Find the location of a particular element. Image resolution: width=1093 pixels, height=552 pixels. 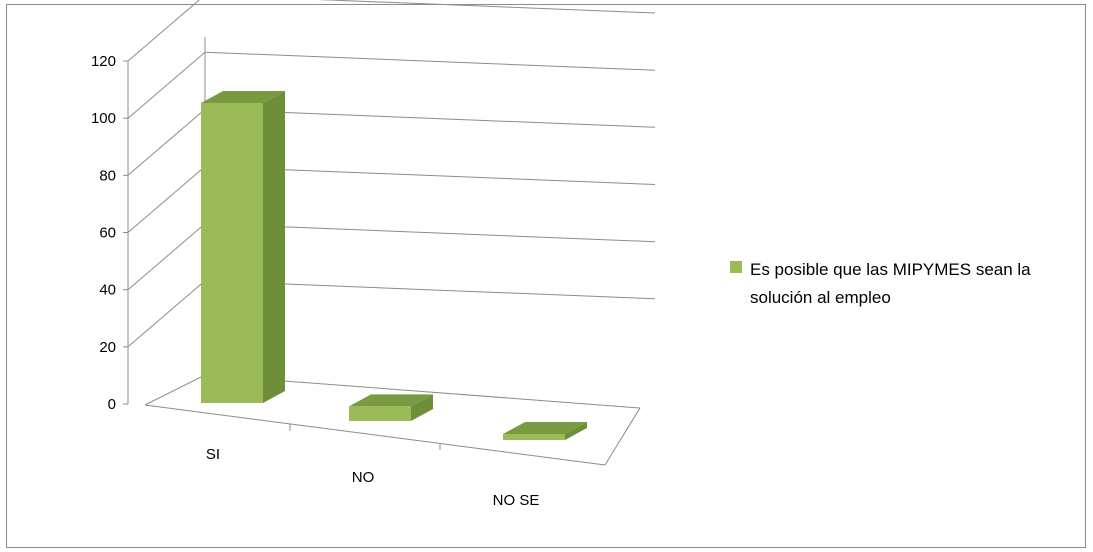

legend-swatch is located at coordinates (736, 267).